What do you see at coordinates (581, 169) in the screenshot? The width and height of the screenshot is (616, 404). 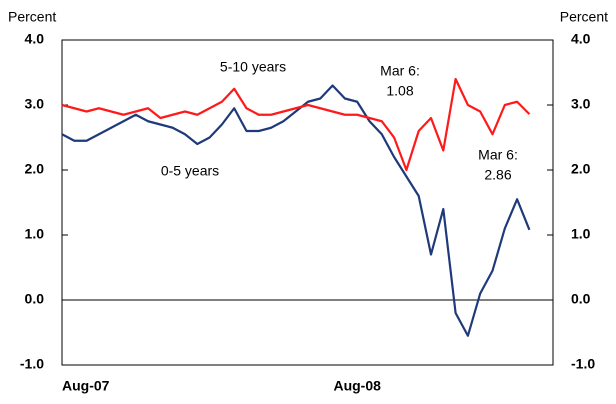 I see `y2-tick-label: 2.0` at bounding box center [581, 169].